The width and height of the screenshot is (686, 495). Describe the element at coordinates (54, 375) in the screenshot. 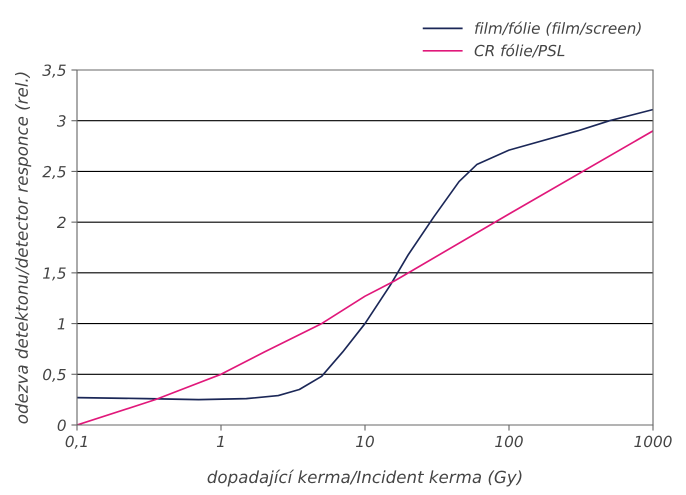

I see `y-tick-label: 0,5` at that location.